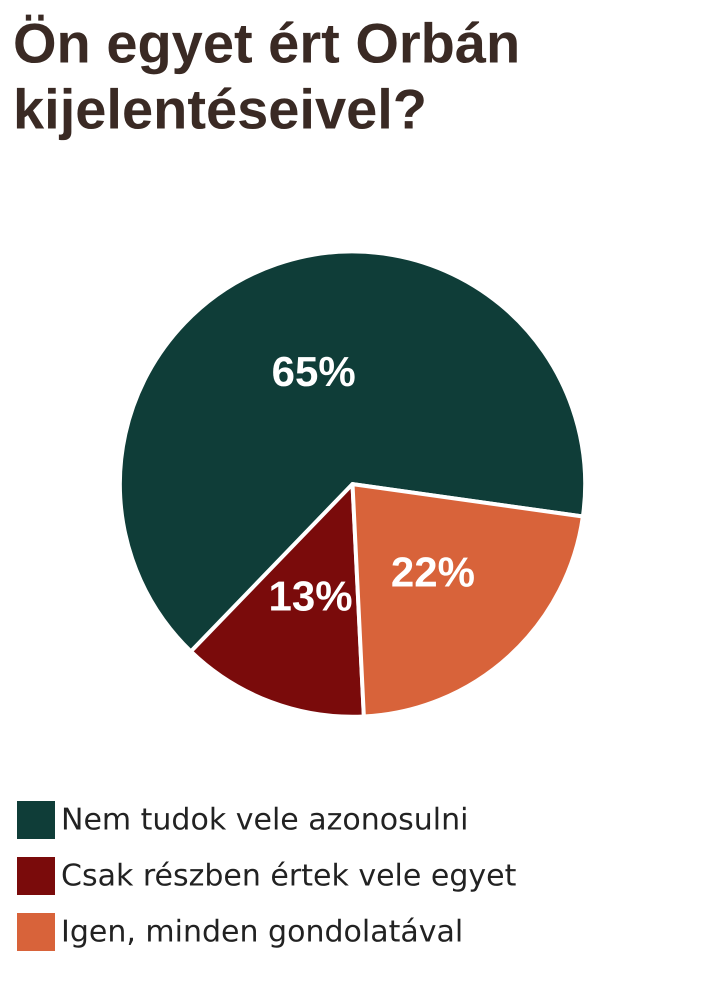  Describe the element at coordinates (432, 572) in the screenshot. I see `data-label: 22%` at that location.